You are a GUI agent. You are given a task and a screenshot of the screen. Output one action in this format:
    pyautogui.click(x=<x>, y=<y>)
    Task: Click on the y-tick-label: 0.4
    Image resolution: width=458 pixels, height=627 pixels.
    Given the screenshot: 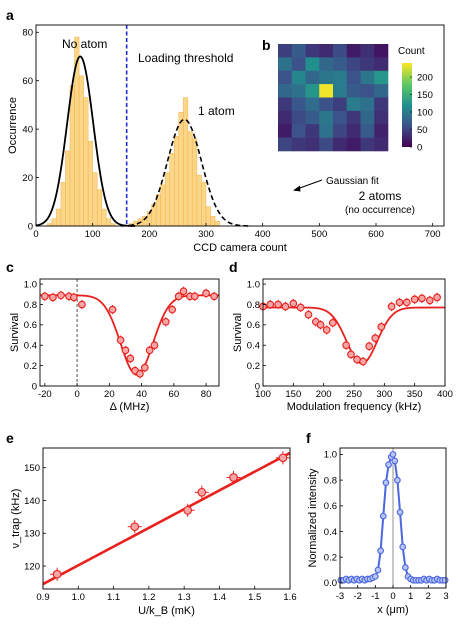 What is the action you would take?
    pyautogui.click(x=330, y=532)
    